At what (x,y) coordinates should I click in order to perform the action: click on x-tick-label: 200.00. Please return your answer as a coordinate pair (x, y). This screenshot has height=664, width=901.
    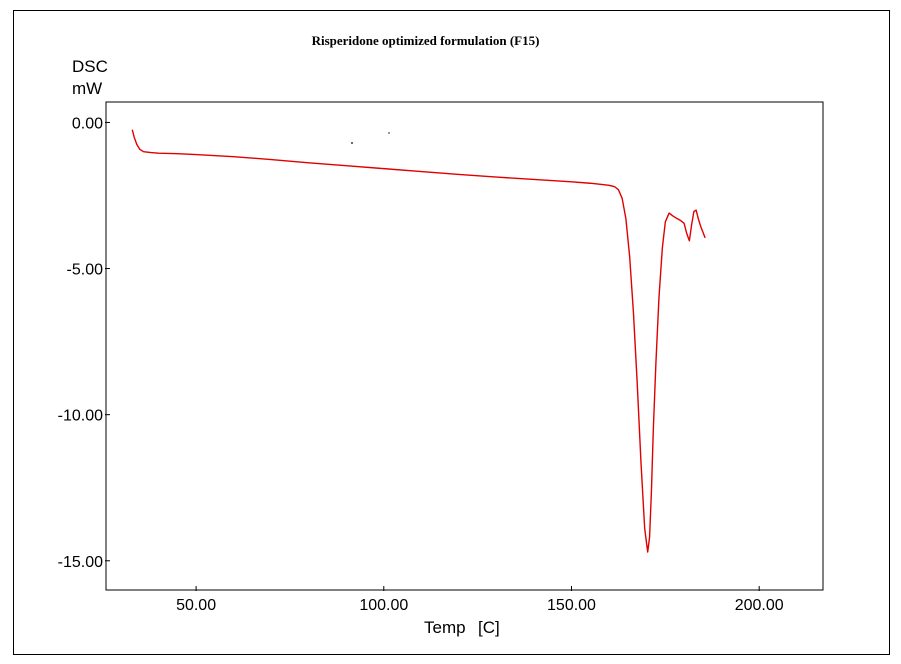
    Looking at the image, I should click on (759, 605).